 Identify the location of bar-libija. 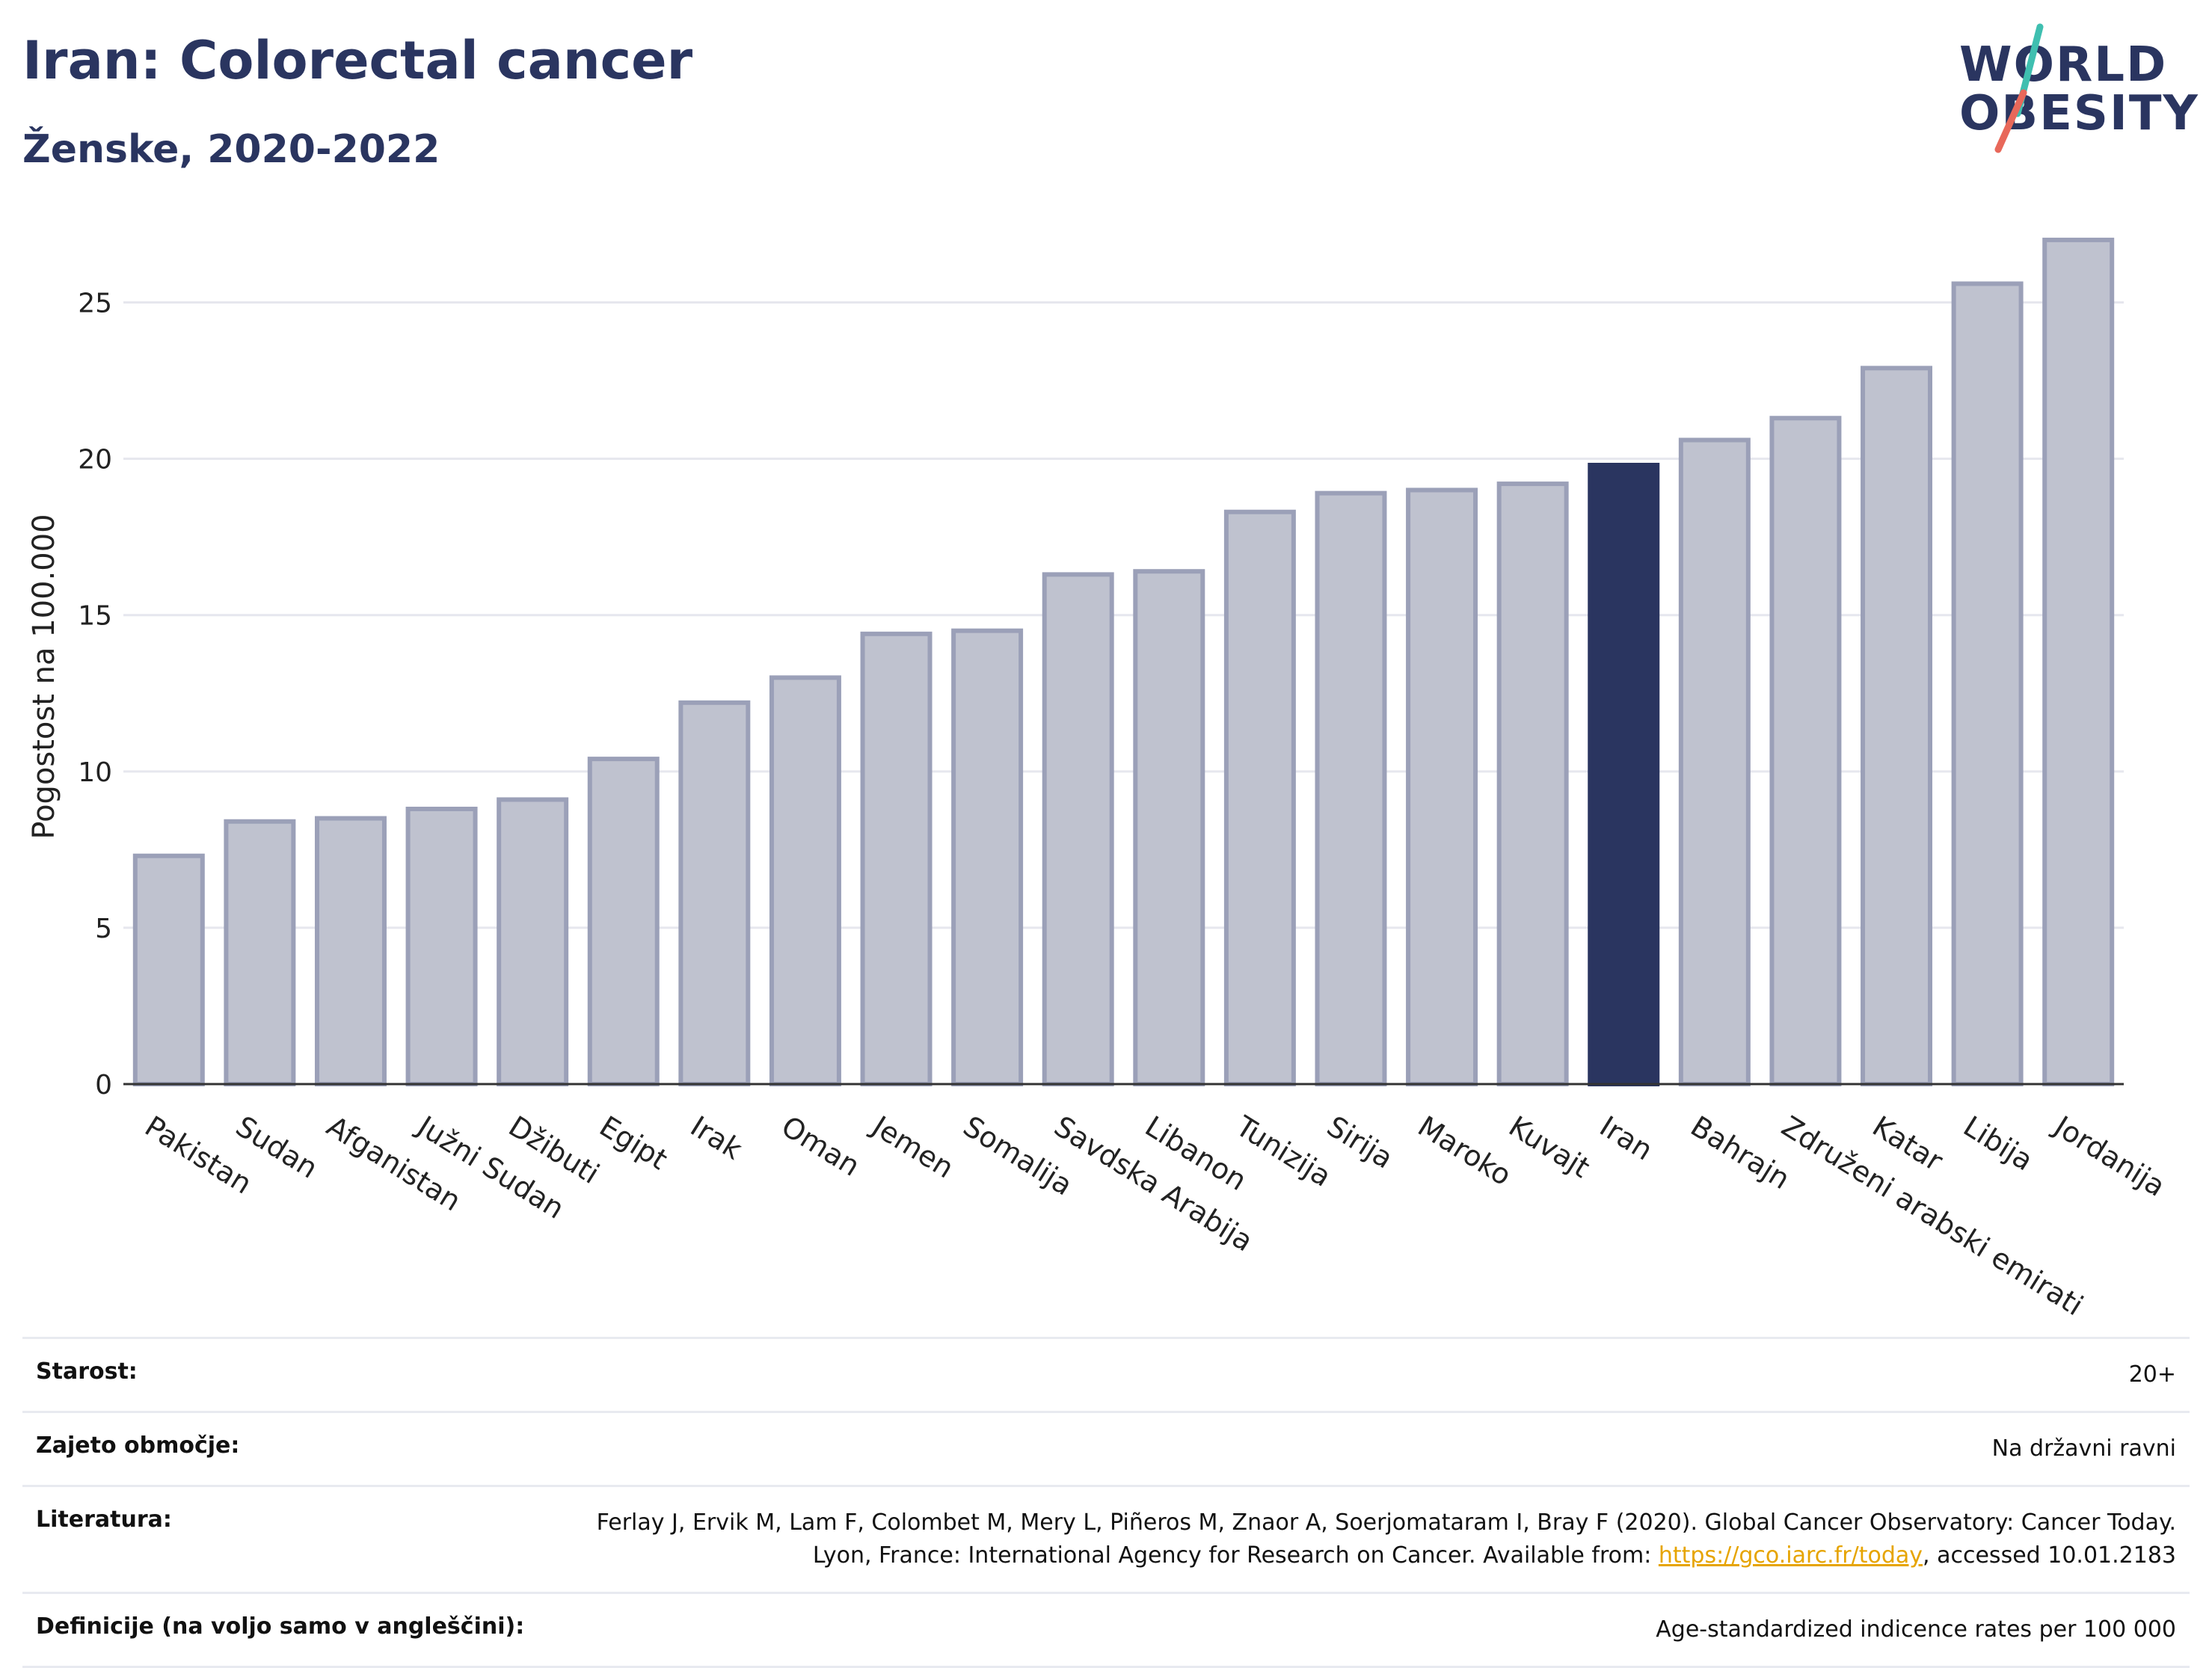
(1987, 683).